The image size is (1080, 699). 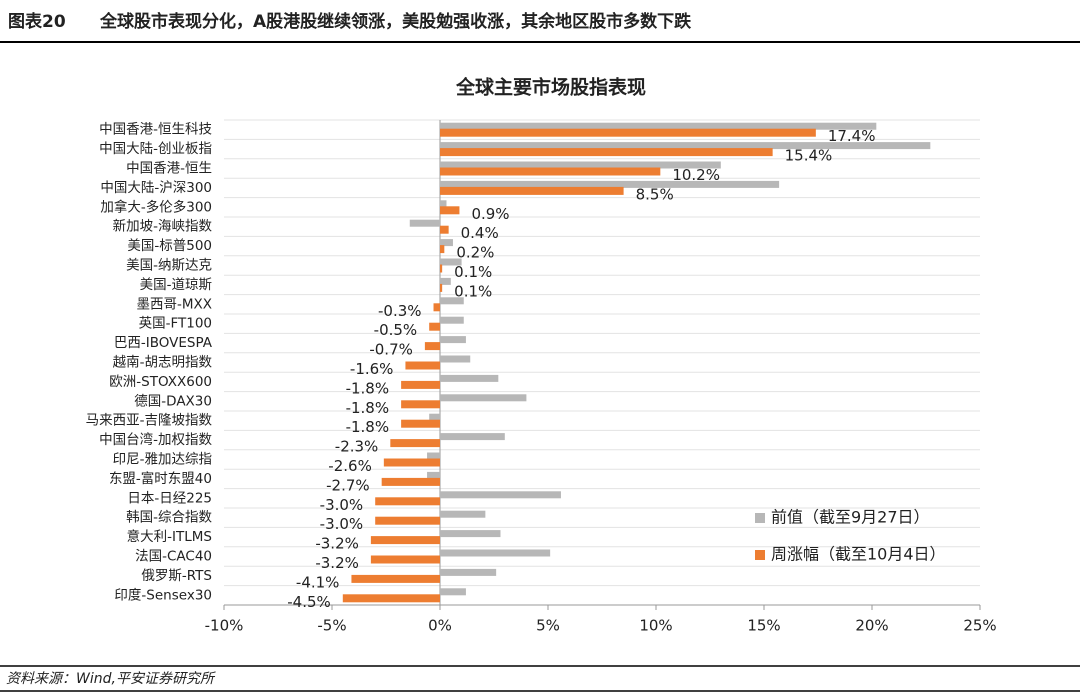 What do you see at coordinates (350, 466) in the screenshot?
I see `data-label: -2.6%` at bounding box center [350, 466].